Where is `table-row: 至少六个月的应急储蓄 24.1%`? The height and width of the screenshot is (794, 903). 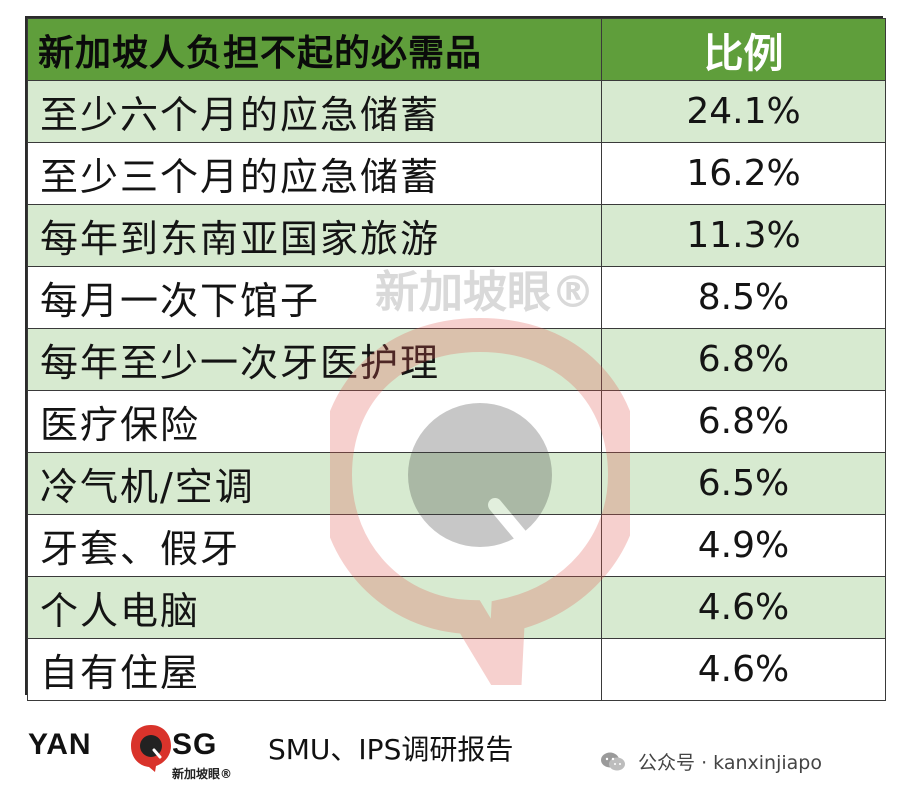 table-row: 至少六个月的应急储蓄 24.1% is located at coordinates (456, 111).